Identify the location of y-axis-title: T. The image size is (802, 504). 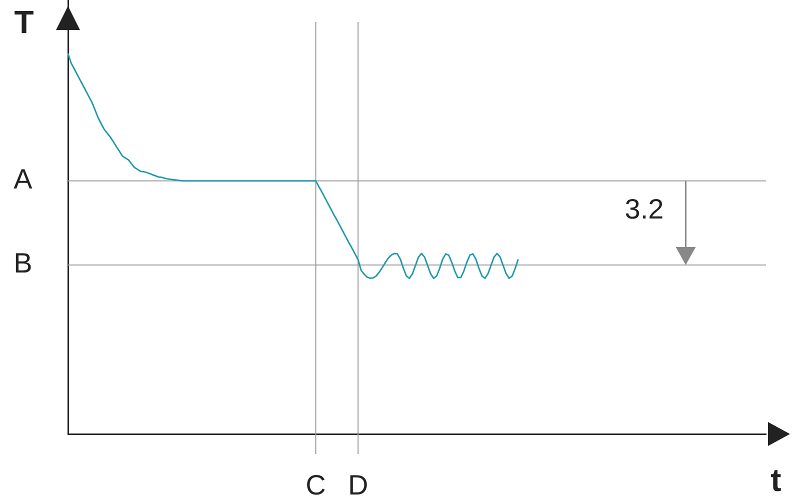
(24, 22).